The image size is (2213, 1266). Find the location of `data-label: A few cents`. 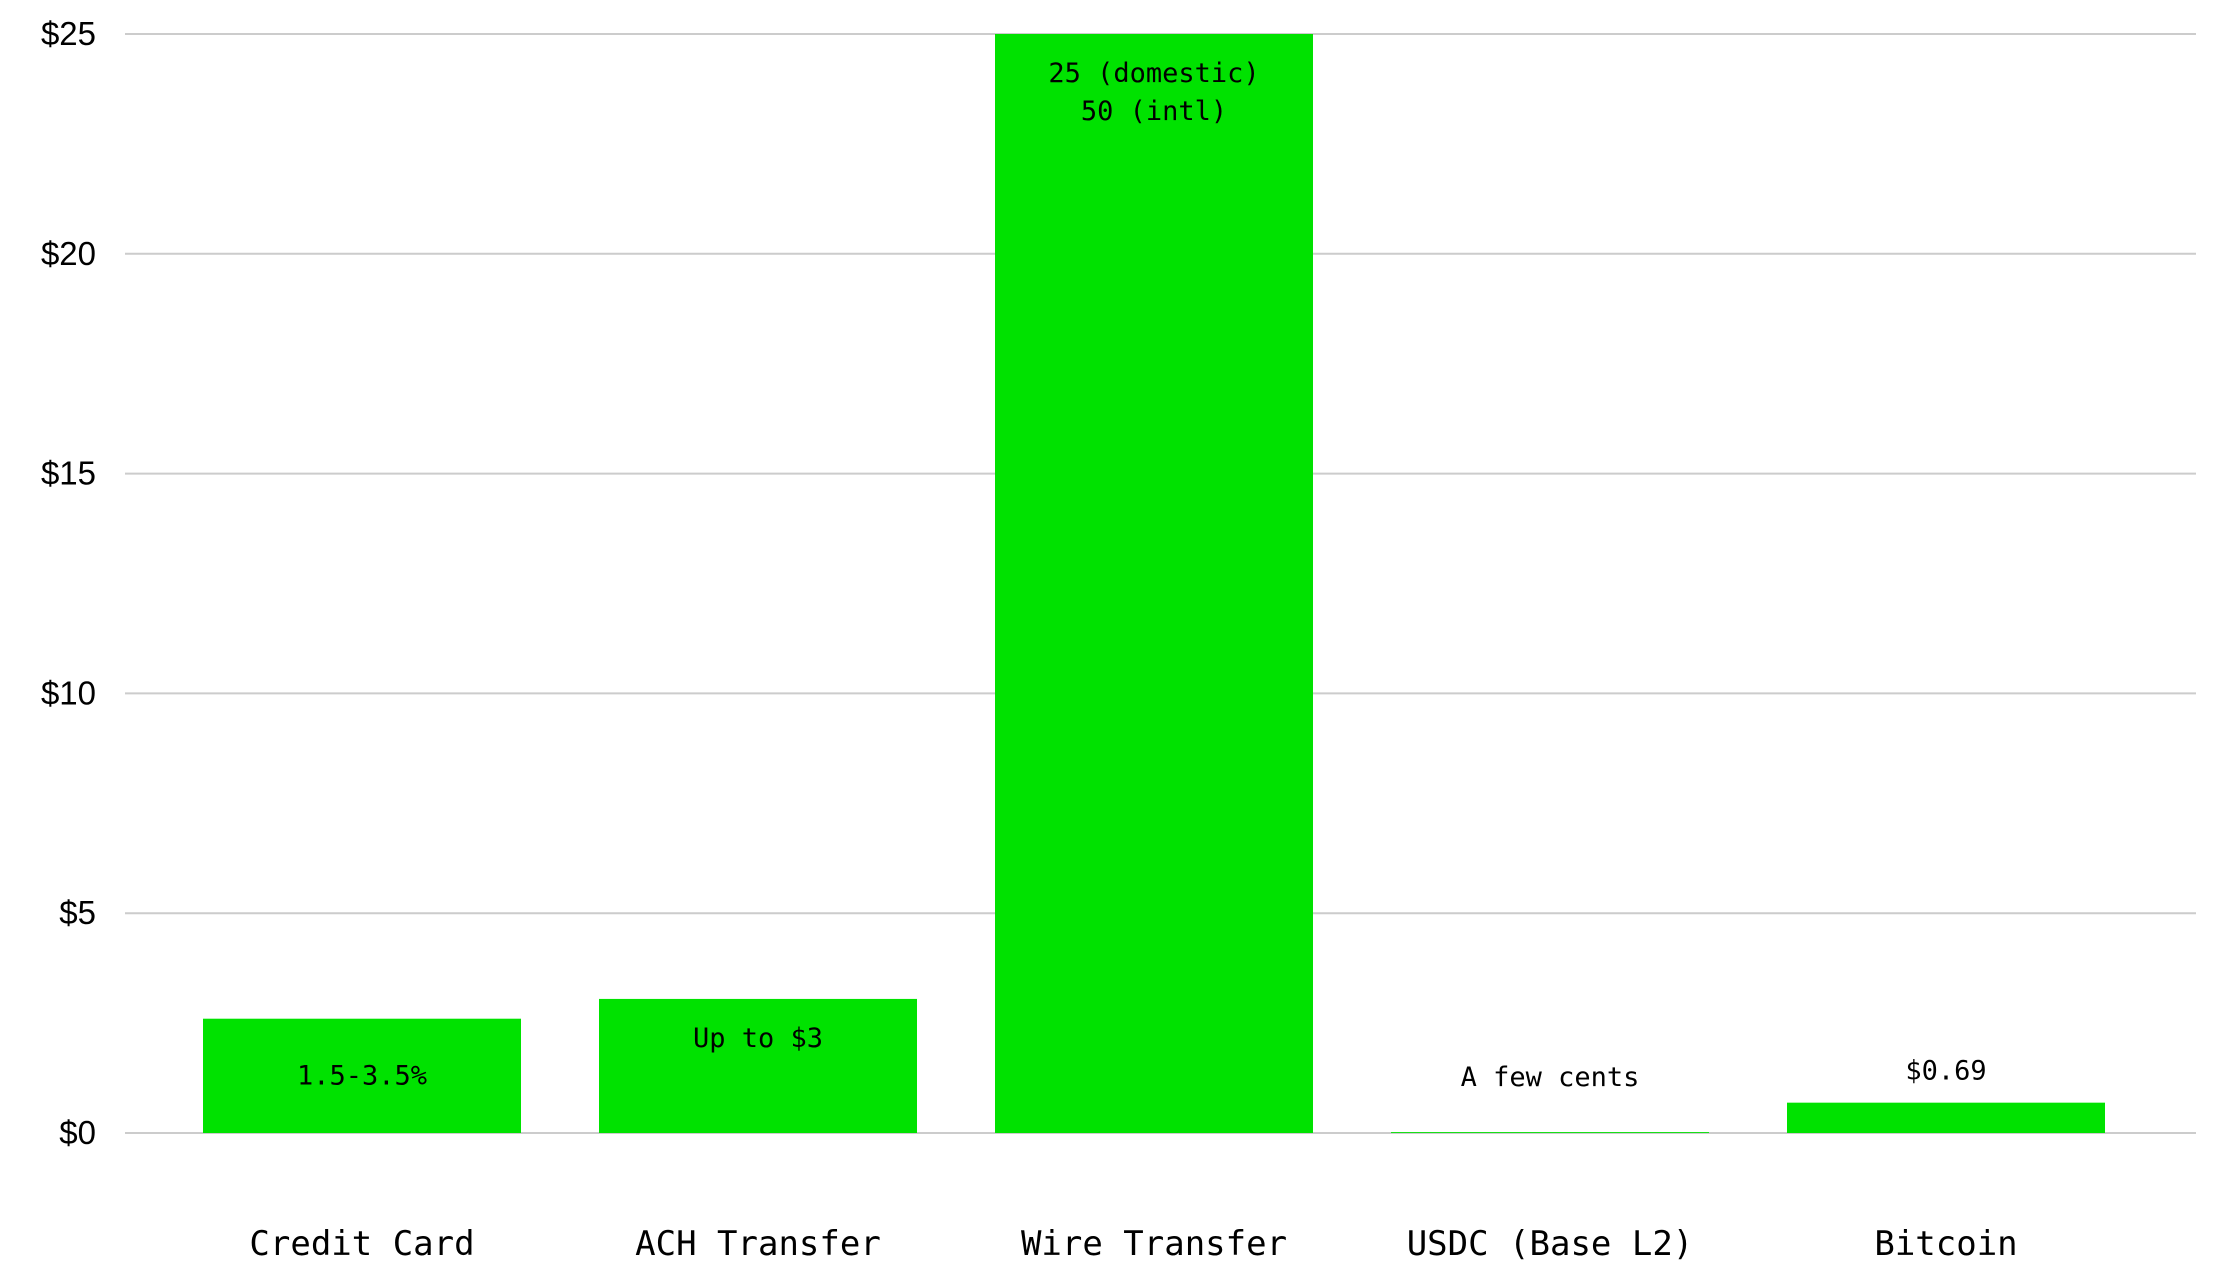

data-label: A few cents is located at coordinates (1550, 1077).